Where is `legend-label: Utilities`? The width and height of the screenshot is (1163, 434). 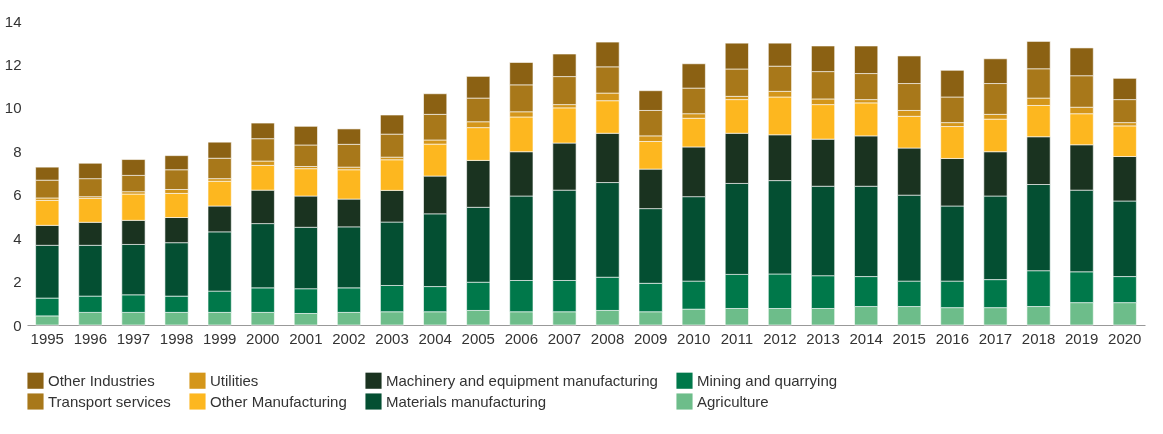 legend-label: Utilities is located at coordinates (234, 380).